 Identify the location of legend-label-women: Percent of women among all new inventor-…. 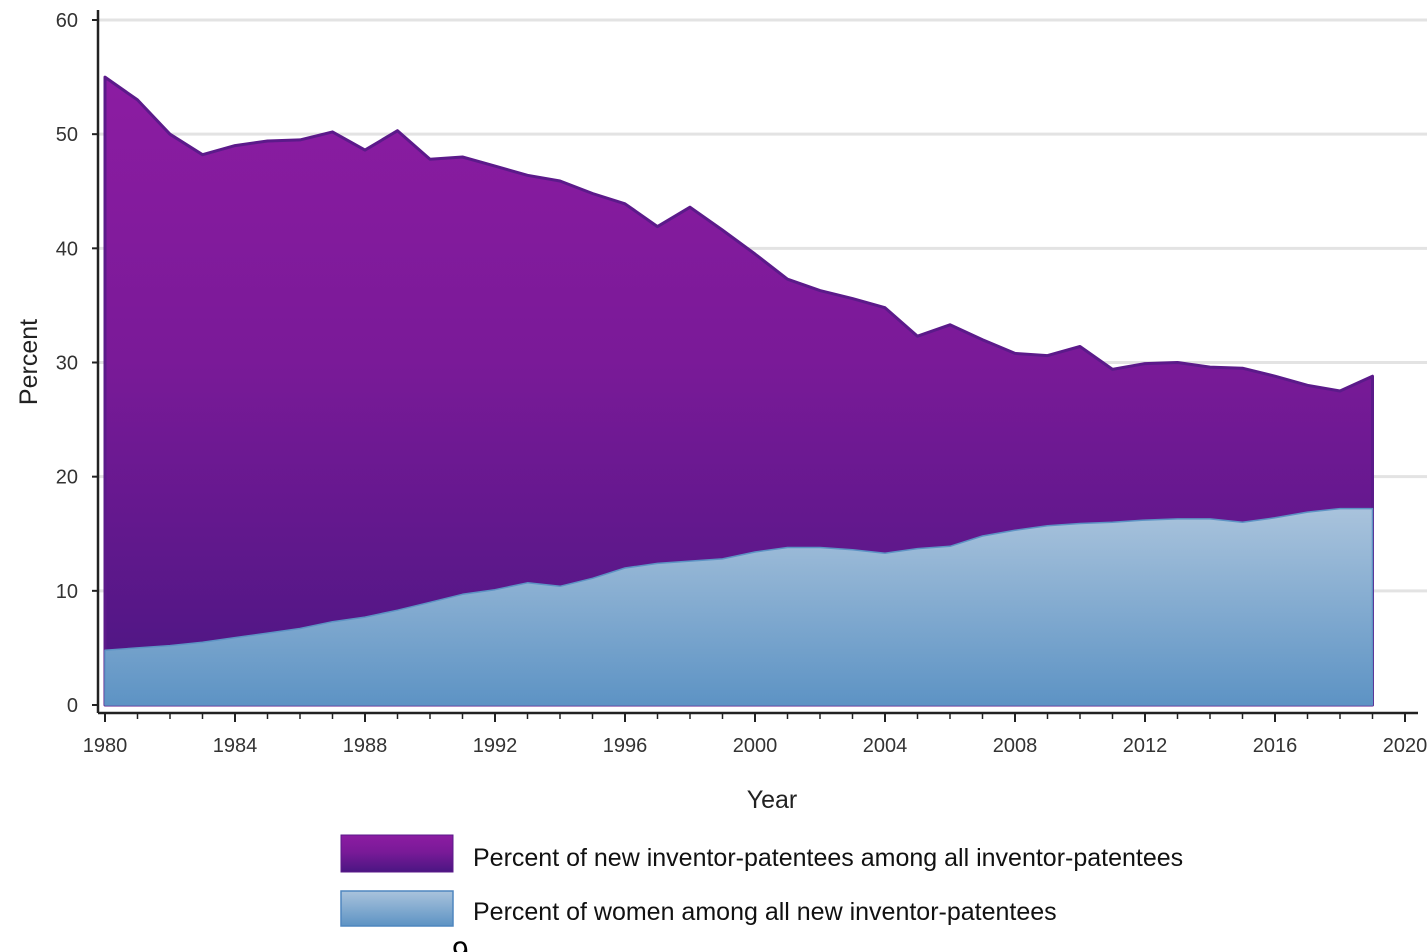
(765, 912).